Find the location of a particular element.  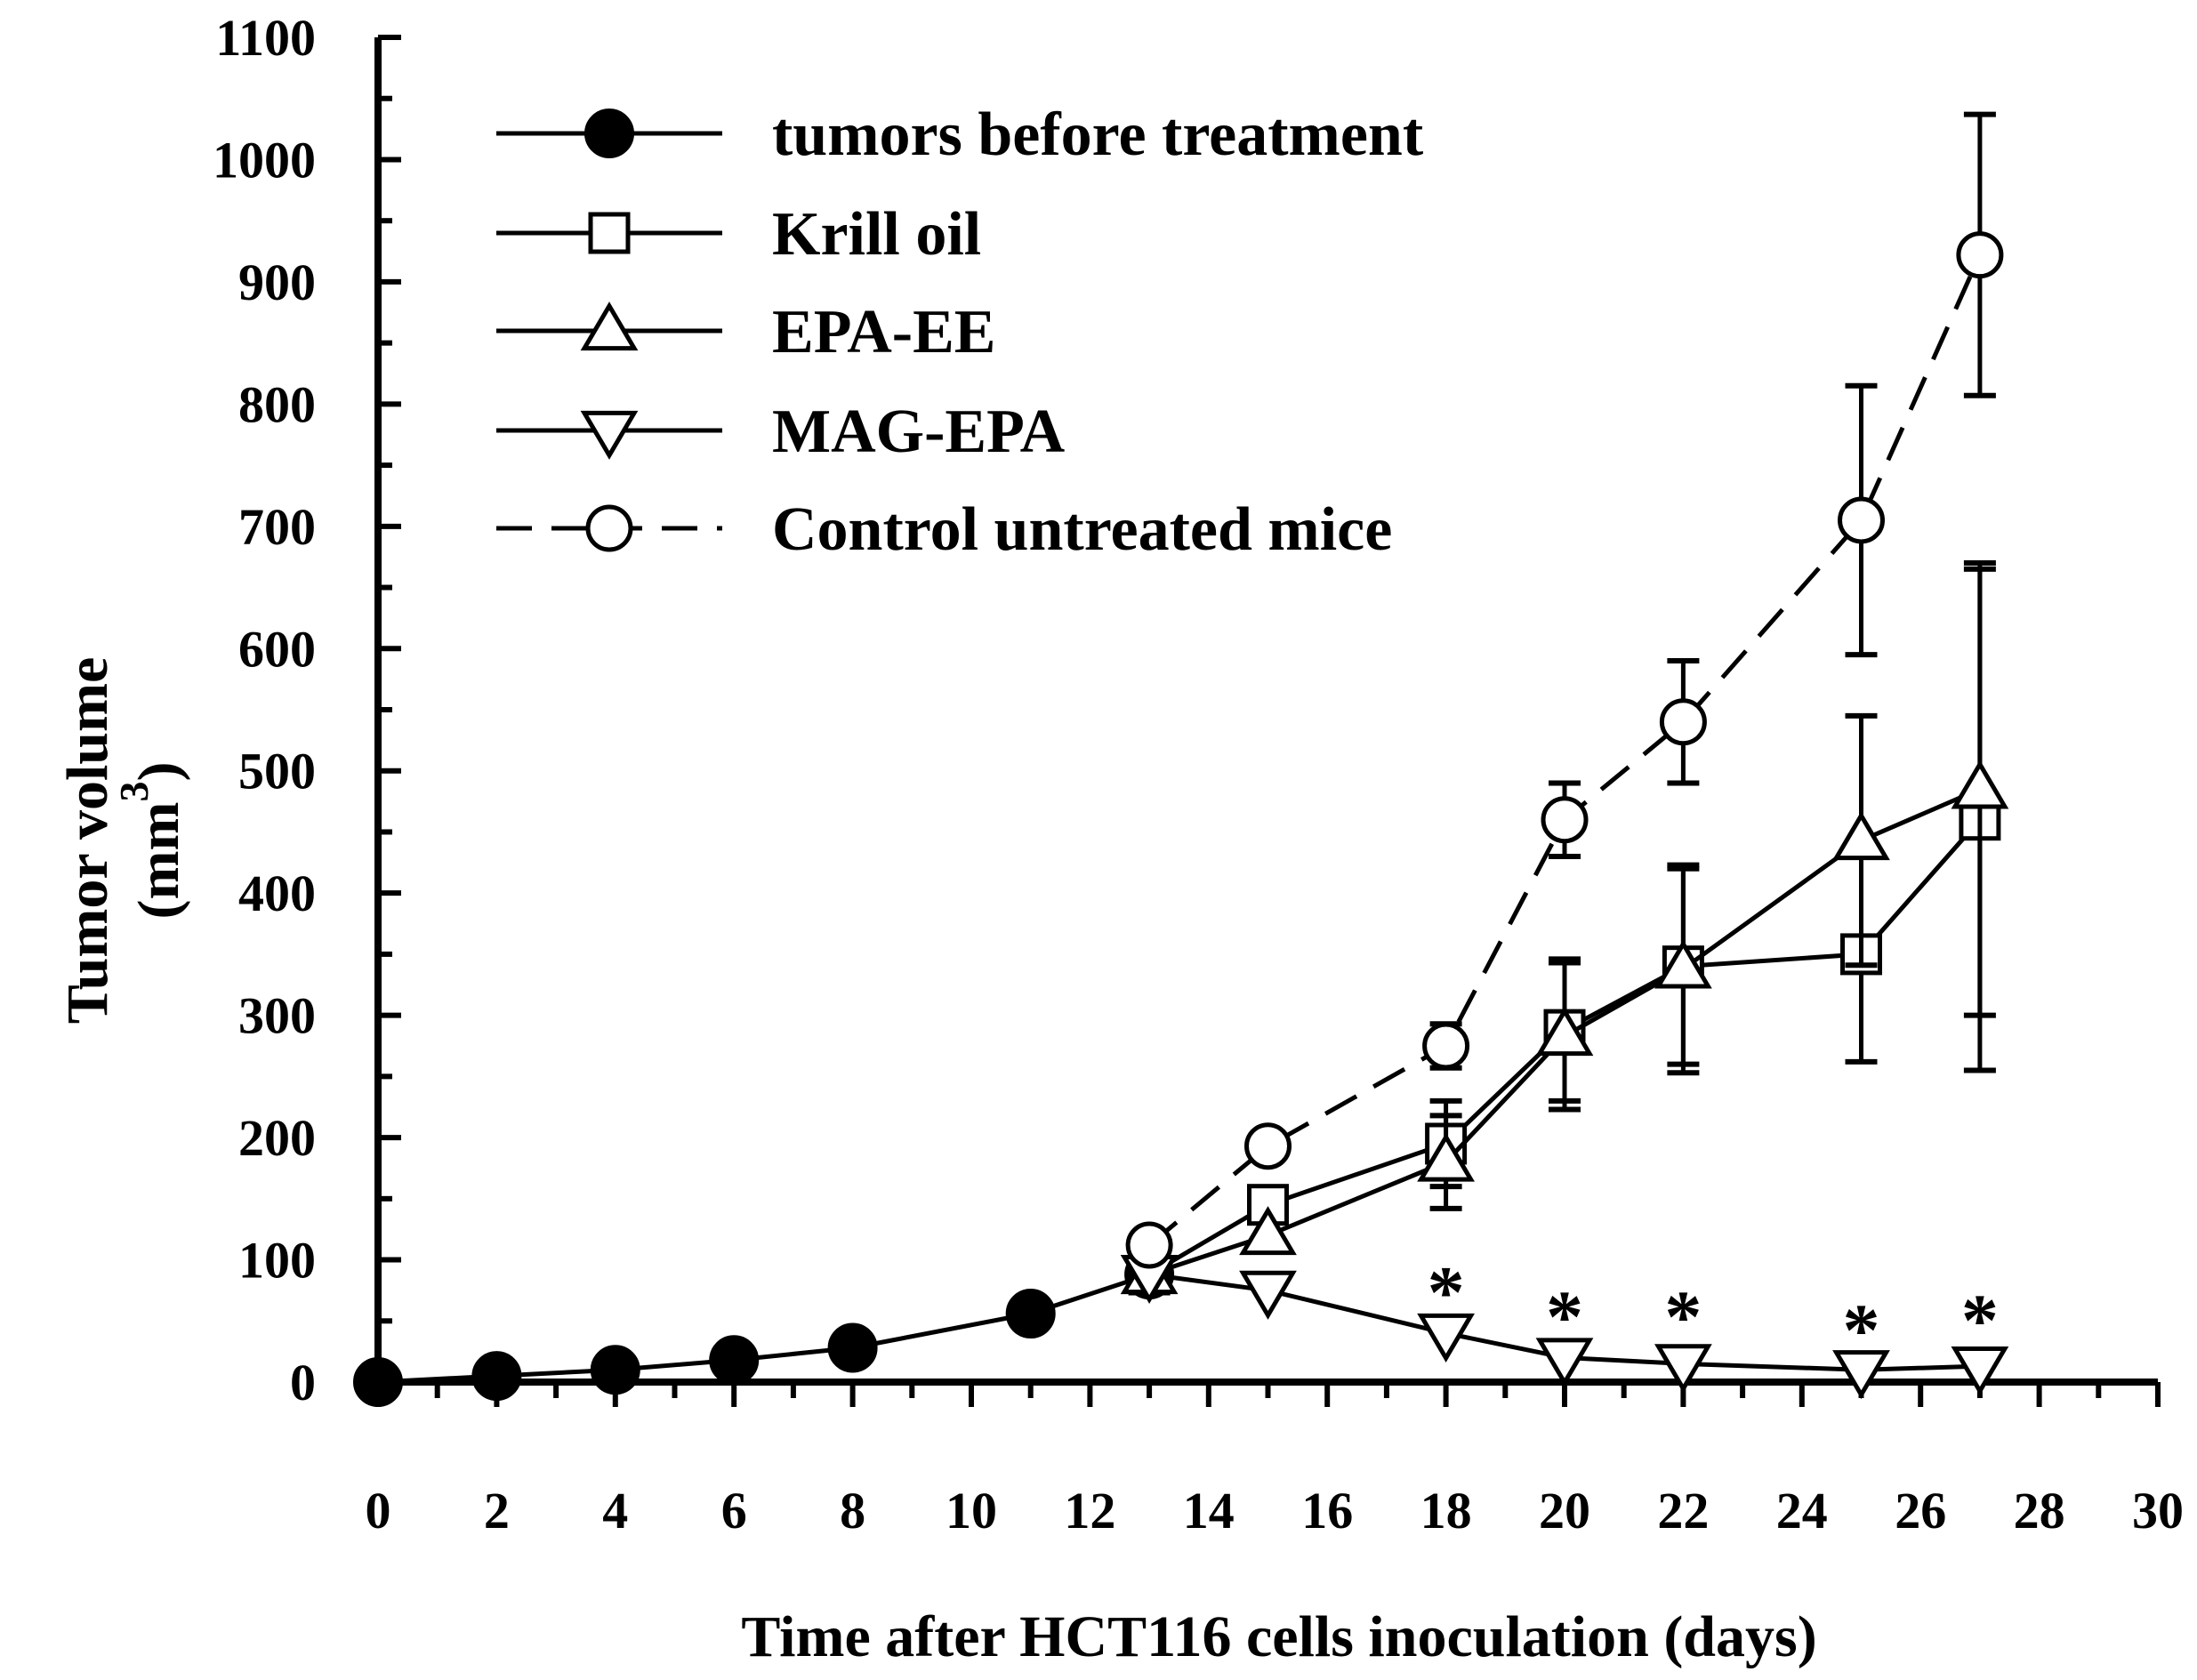

x-tick-label: 16 is located at coordinates (1327, 1510).